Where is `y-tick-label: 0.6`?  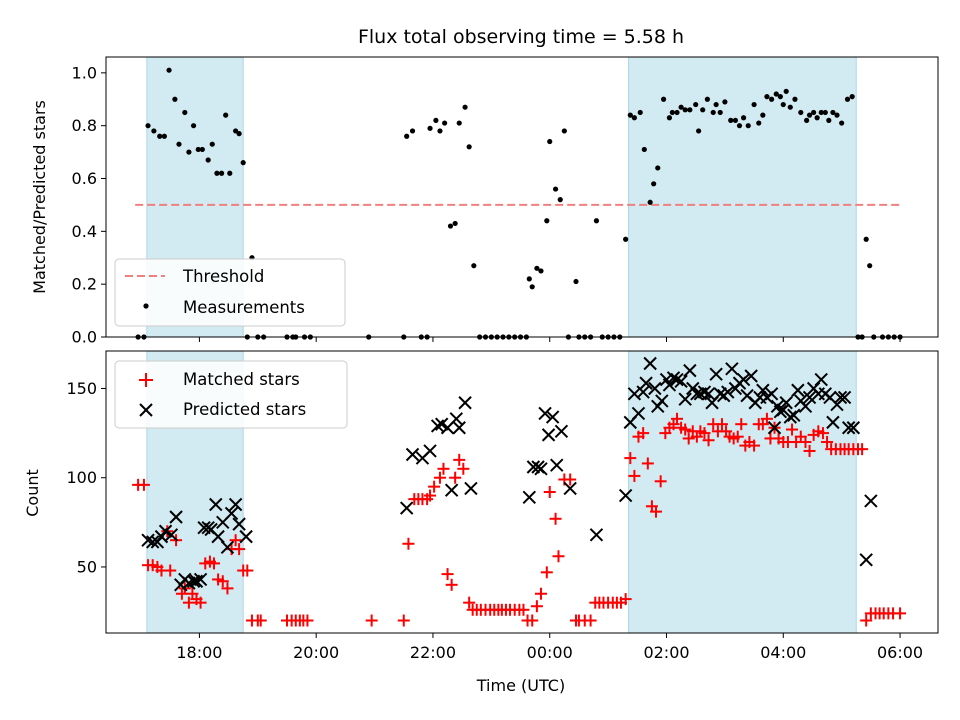 y-tick-label: 0.6 is located at coordinates (84, 178).